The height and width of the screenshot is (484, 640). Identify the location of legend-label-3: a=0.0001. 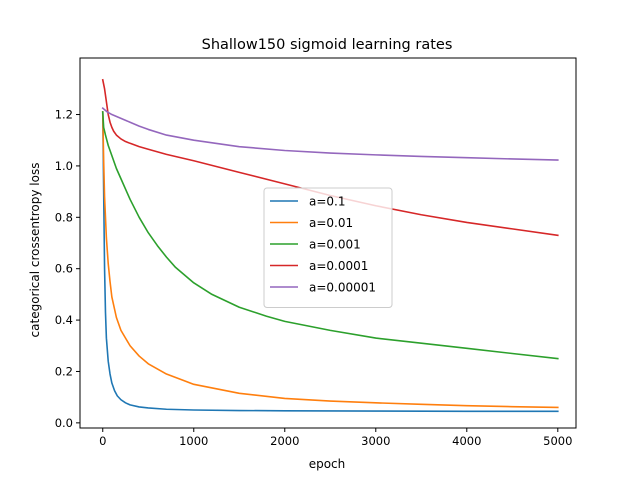
(338, 266).